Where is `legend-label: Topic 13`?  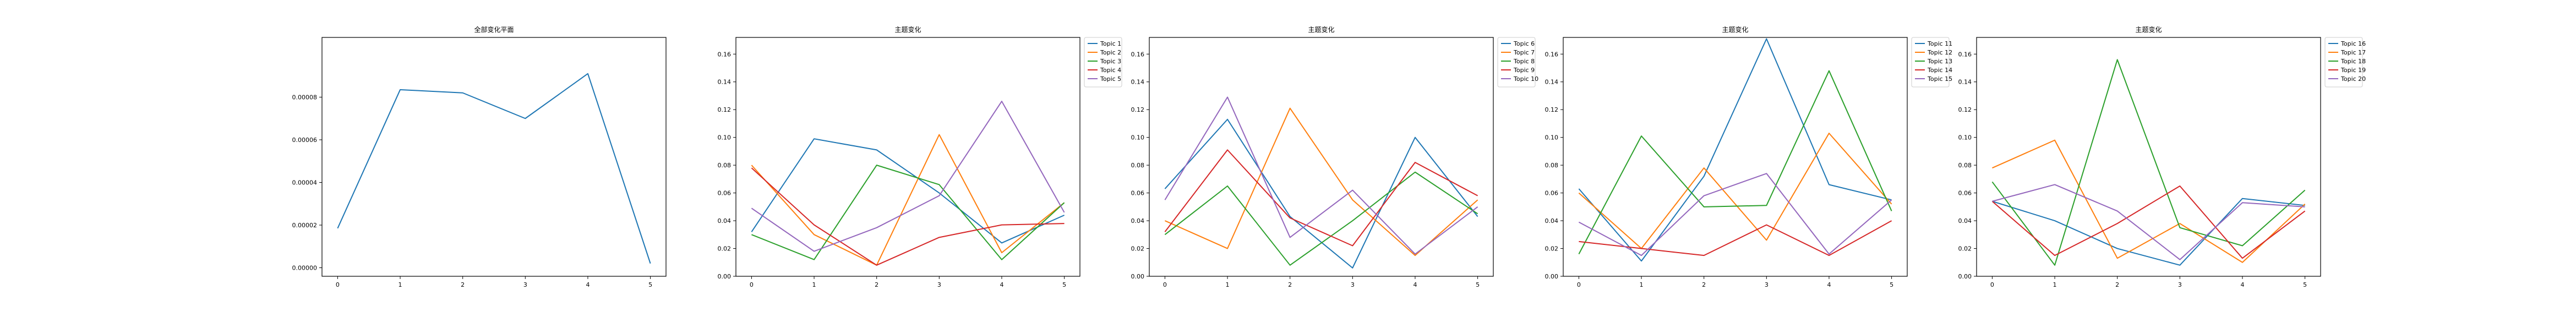
legend-label: Topic 13 is located at coordinates (1939, 61).